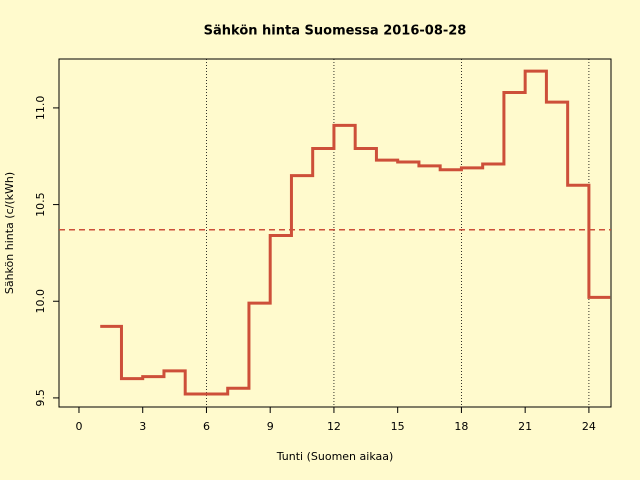 The width and height of the screenshot is (640, 484). Describe the element at coordinates (40, 108) in the screenshot. I see `y-tick-label: 11.0` at that location.